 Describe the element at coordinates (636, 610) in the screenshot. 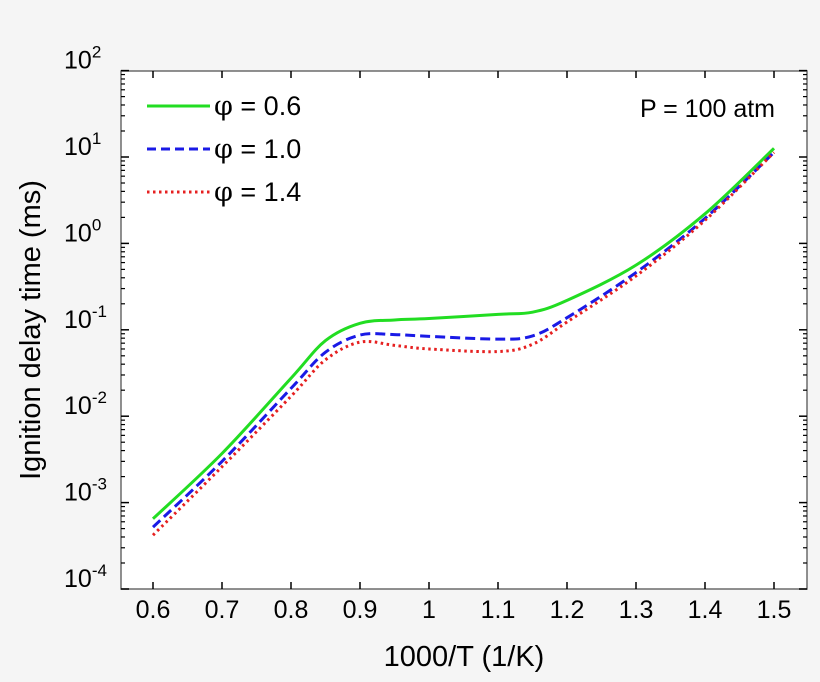

I see `x-tick-label: 1.3` at that location.